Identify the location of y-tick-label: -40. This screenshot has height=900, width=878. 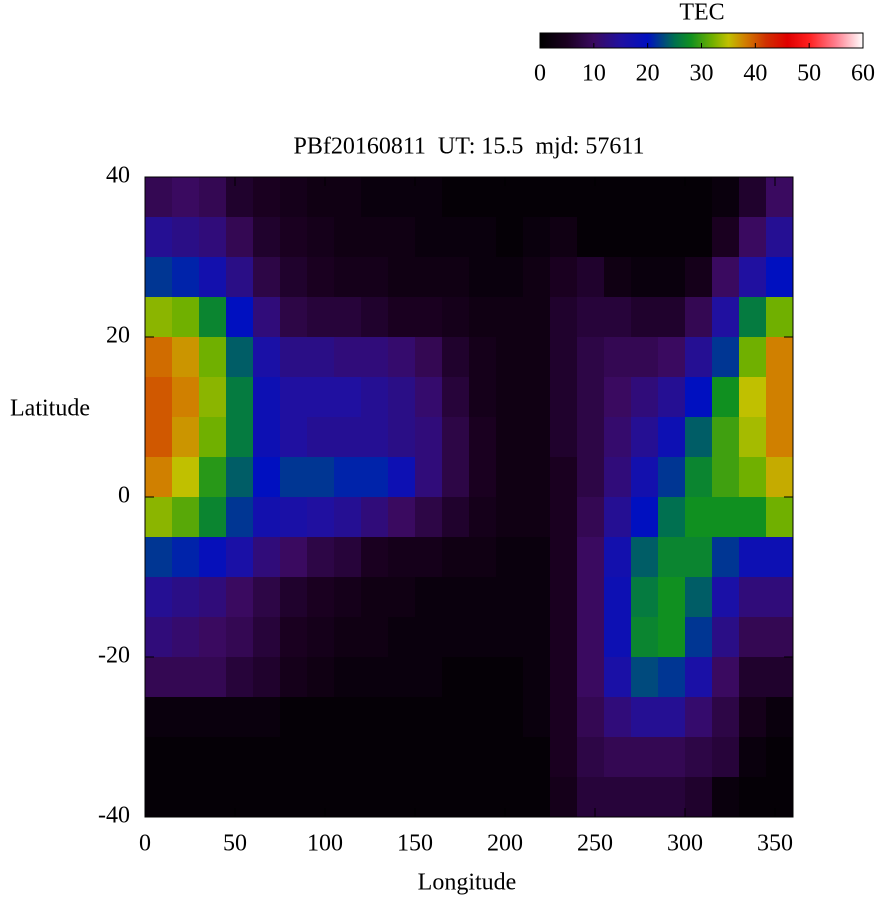
(114, 816).